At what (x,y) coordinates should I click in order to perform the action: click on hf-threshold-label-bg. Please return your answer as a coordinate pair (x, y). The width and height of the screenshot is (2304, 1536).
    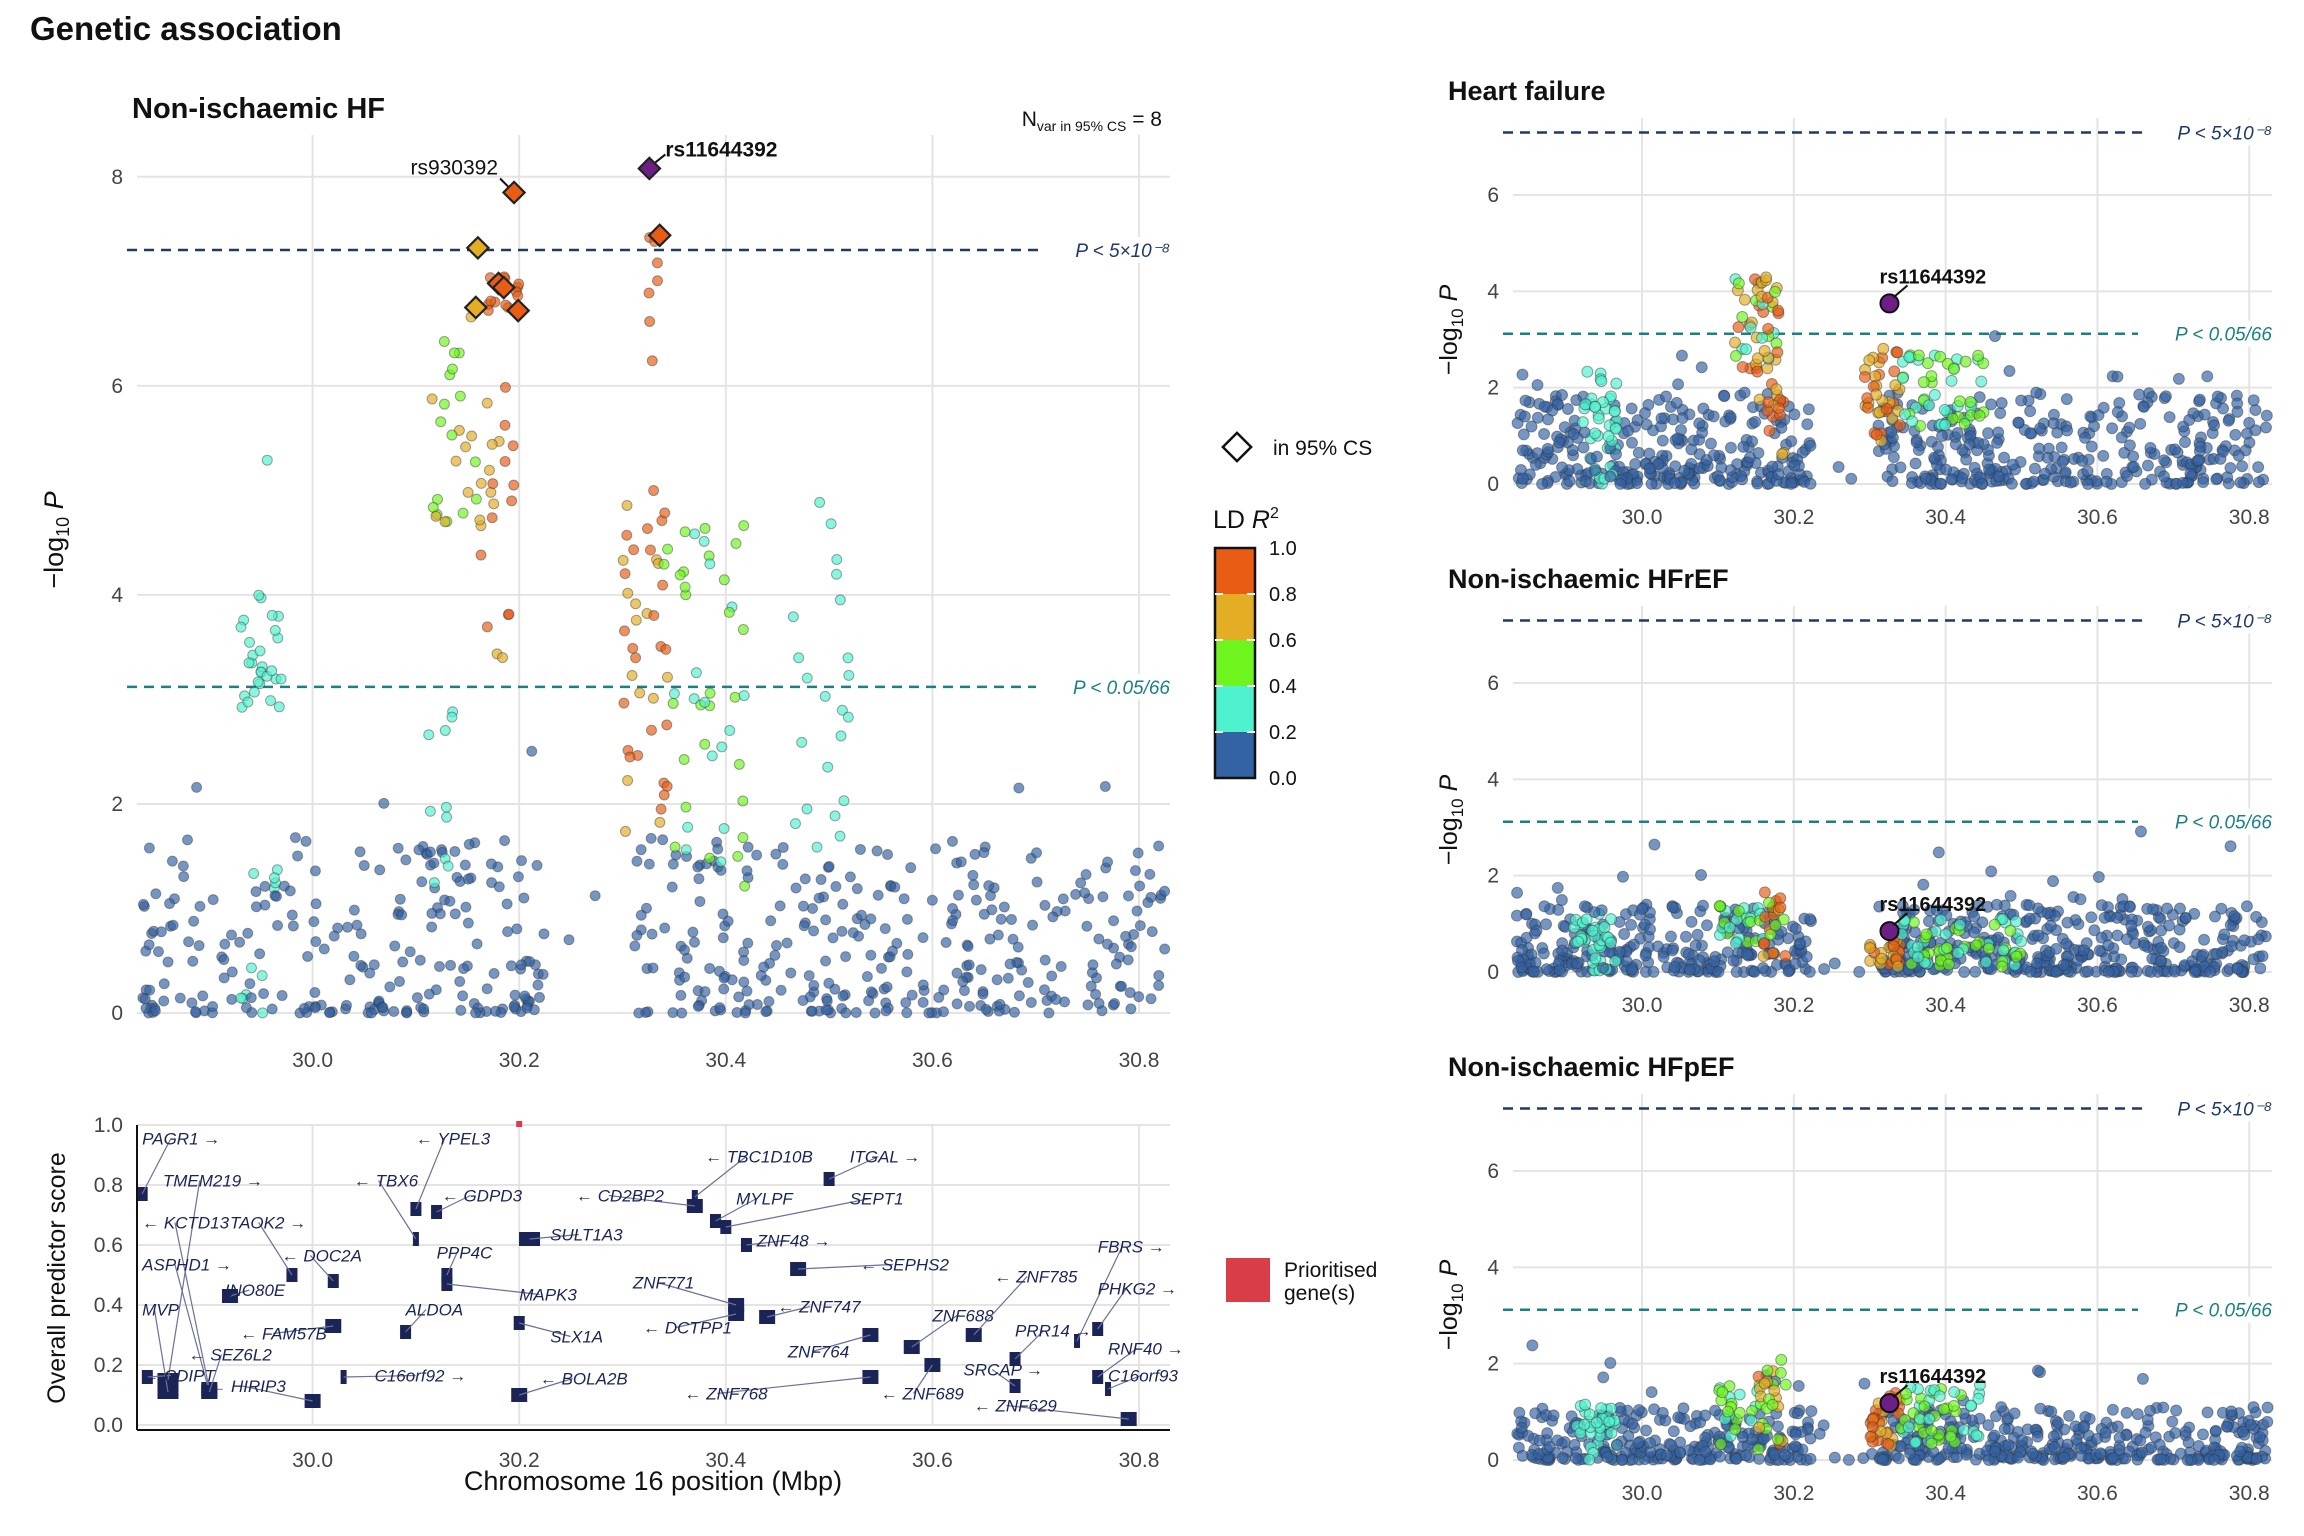
    Looking at the image, I should click on (2209, 132).